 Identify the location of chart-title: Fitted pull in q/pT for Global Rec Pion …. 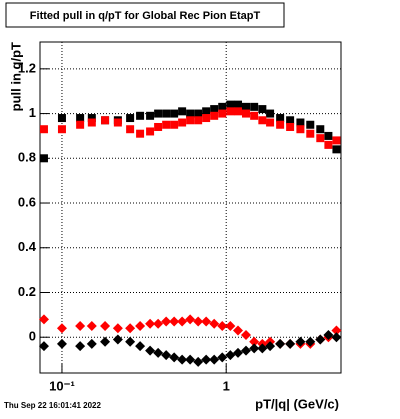
(145, 16).